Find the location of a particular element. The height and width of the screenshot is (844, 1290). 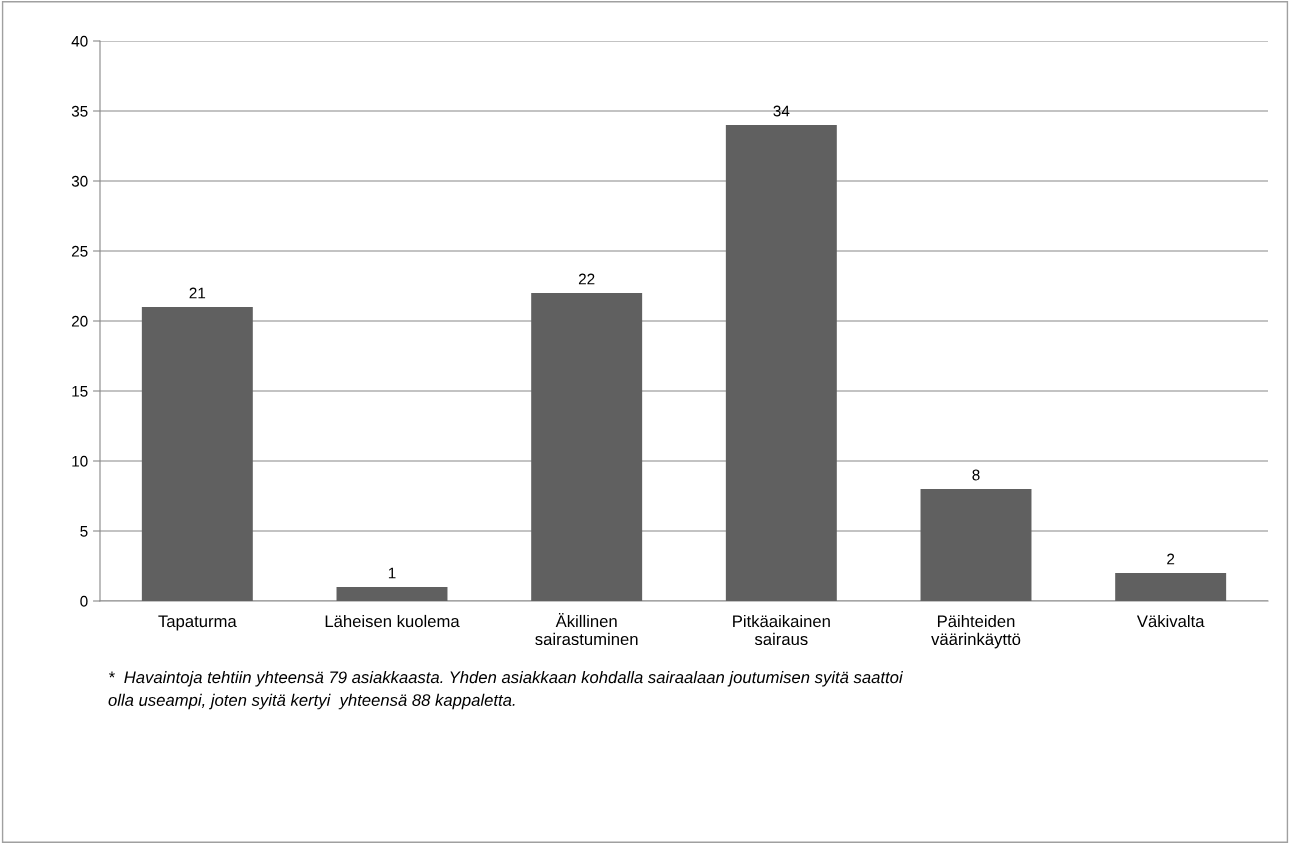

x-tick-label: Päihteiden väärinkäyttö is located at coordinates (976, 631).